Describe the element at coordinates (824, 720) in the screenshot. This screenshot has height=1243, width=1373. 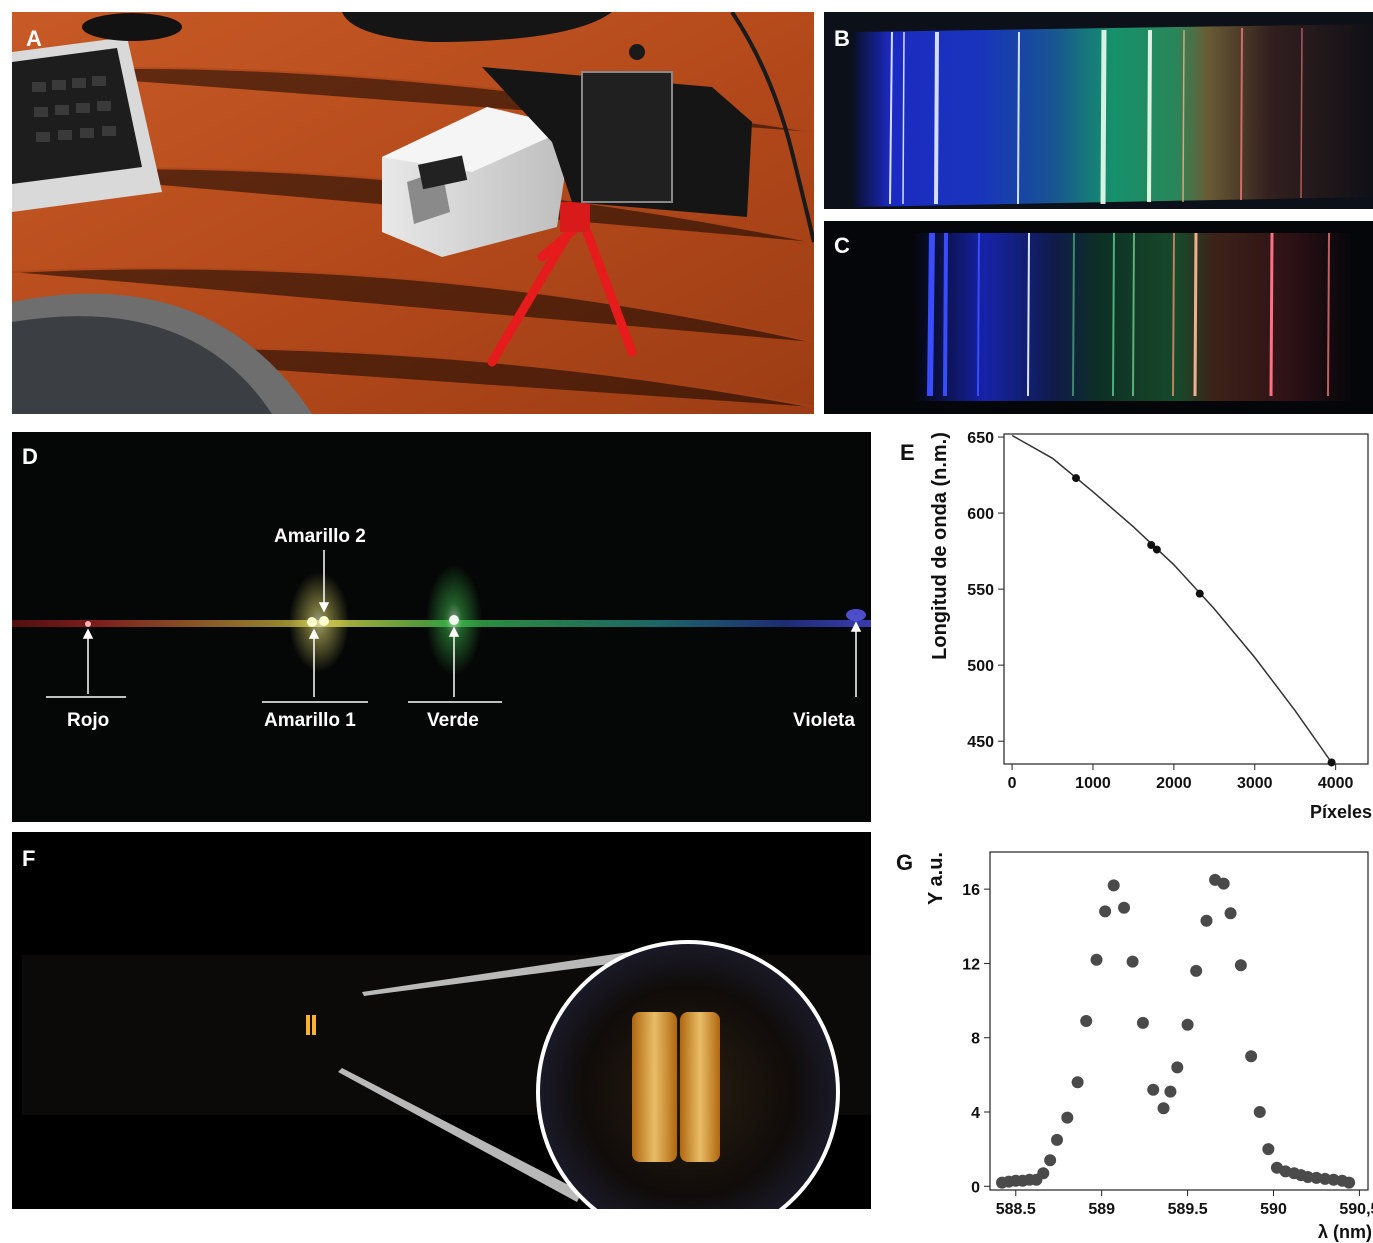
I see `label-violeta: Violeta` at that location.